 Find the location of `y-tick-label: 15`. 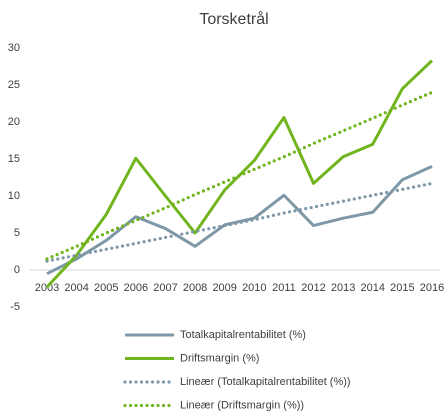

y-tick-label: 15 is located at coordinates (14, 159).